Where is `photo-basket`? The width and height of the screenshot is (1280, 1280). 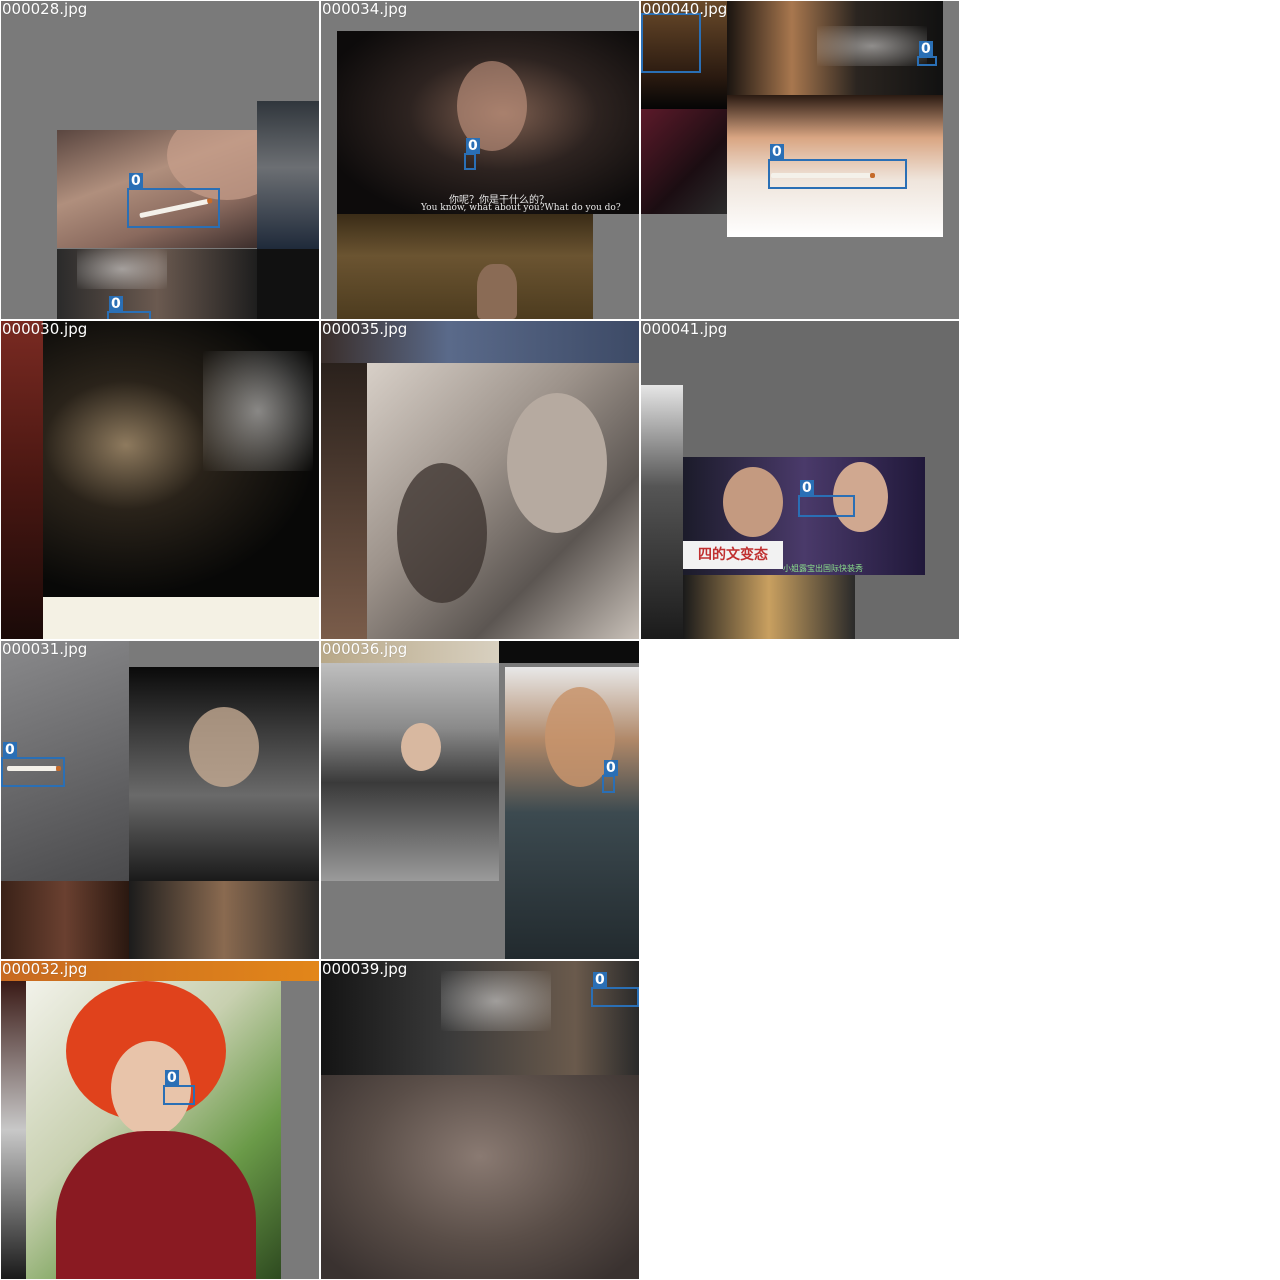
photo-basket is located at coordinates (684, 55).